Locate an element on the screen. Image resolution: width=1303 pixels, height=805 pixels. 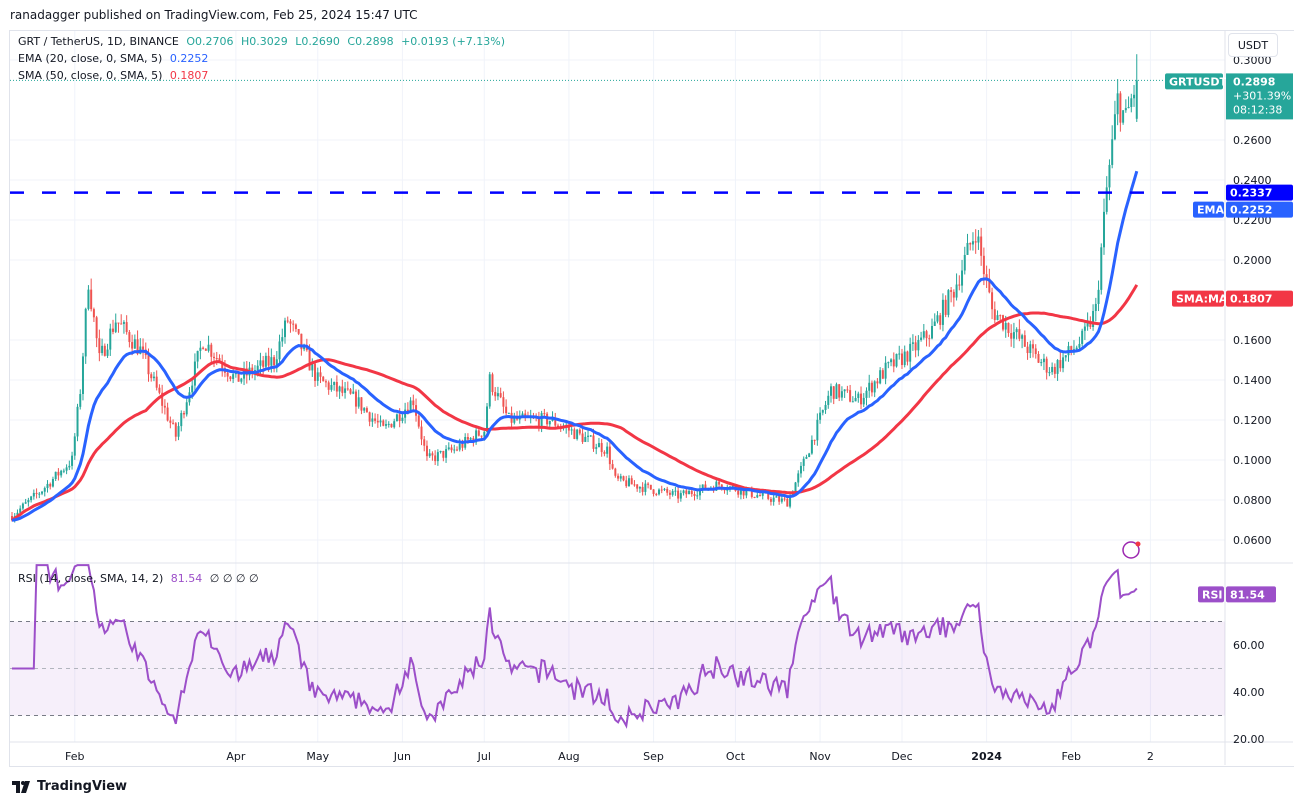
tradingview-logo-icon is located at coordinates (21, 786).